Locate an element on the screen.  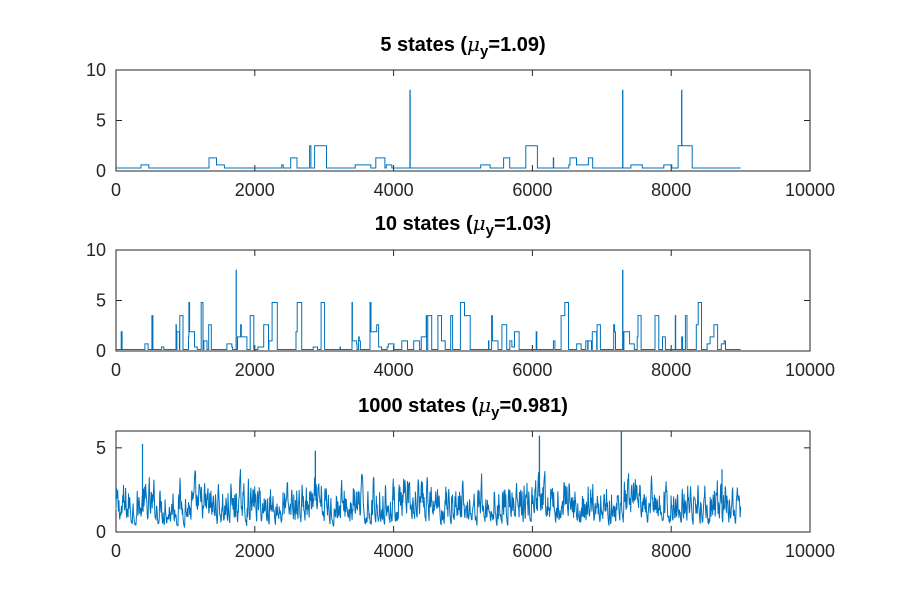
plot-title: 5 states (μy=1.09) is located at coordinates (463, 46).